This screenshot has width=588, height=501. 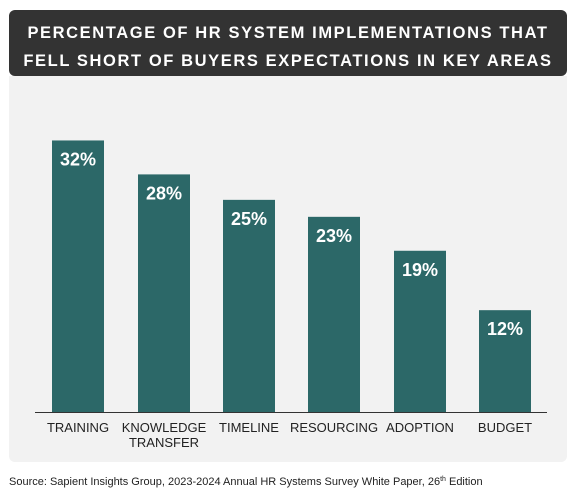 I want to click on data-label-4: 19%, so click(x=420, y=270).